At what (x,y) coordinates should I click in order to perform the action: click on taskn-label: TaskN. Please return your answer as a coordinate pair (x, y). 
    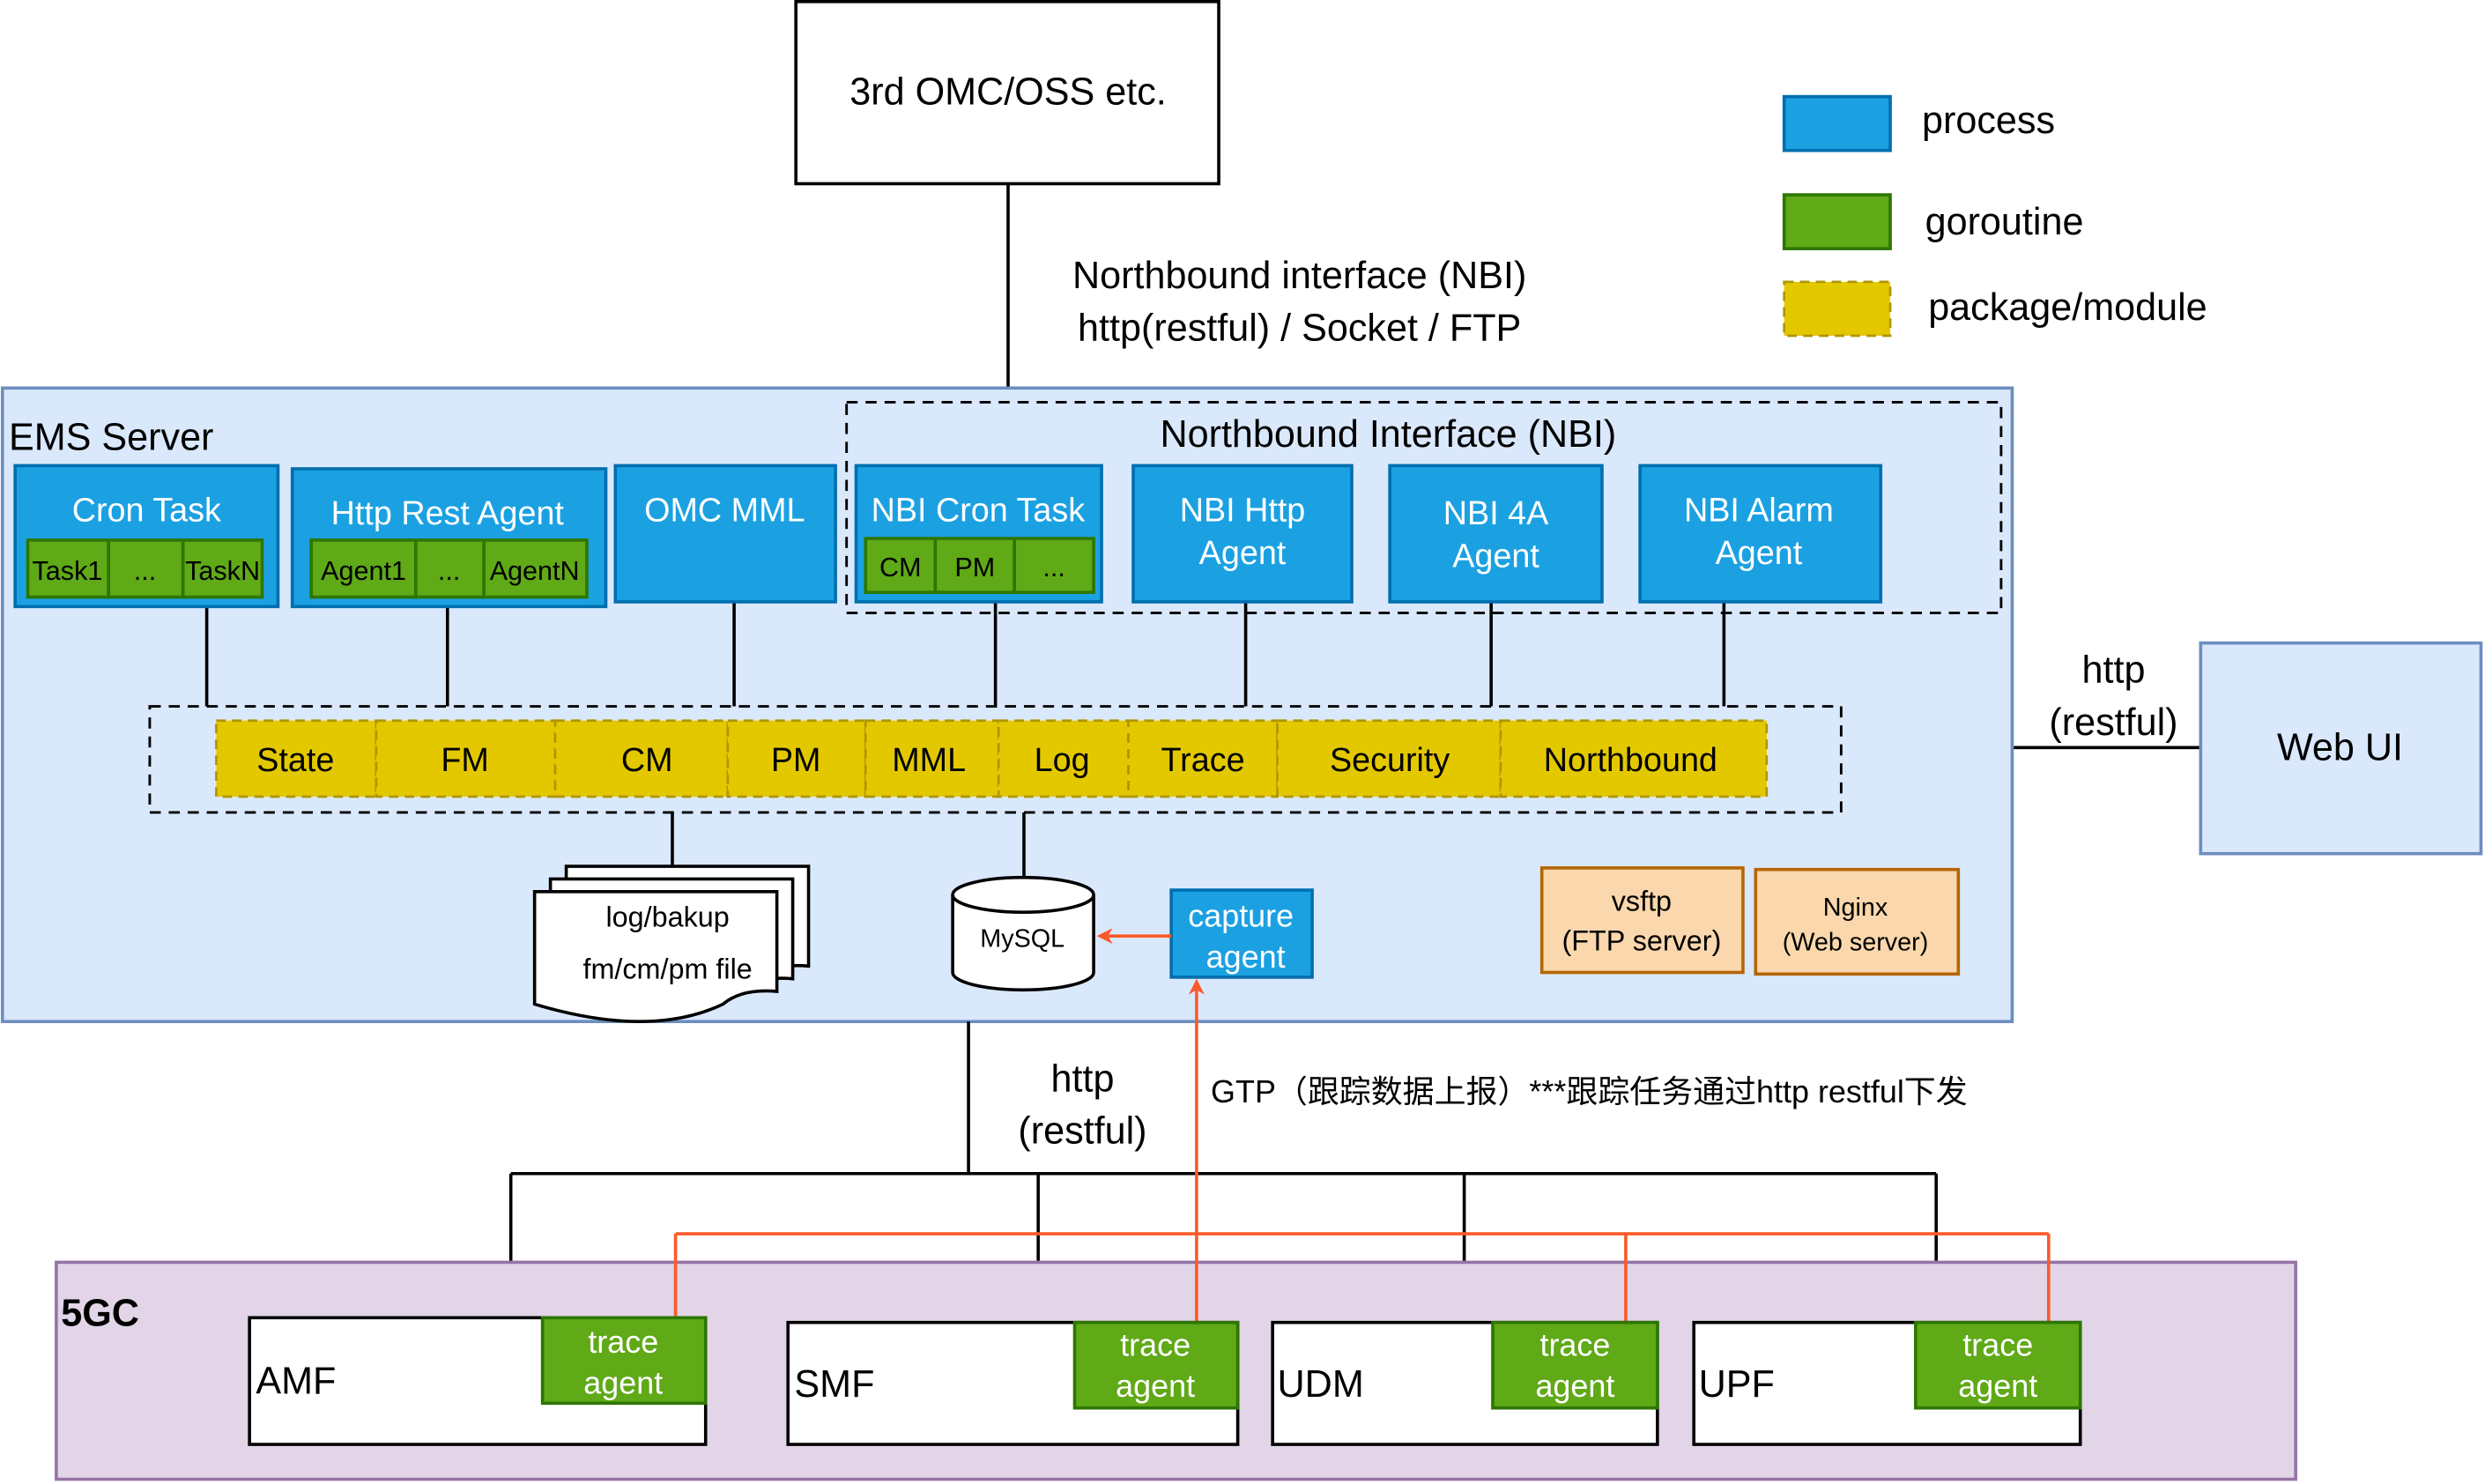
    Looking at the image, I should click on (223, 571).